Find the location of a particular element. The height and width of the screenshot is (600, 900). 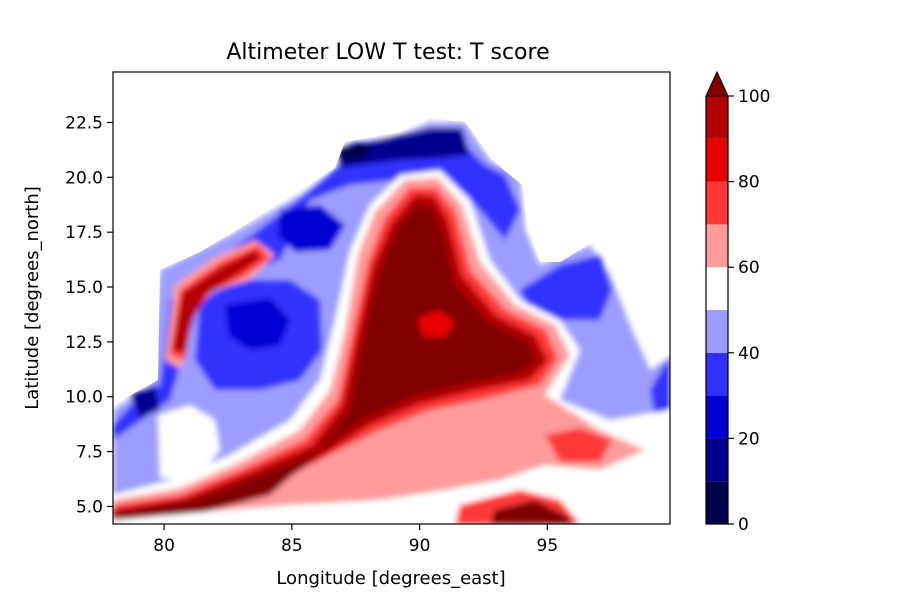

region-far-east is located at coordinates (660, 387).